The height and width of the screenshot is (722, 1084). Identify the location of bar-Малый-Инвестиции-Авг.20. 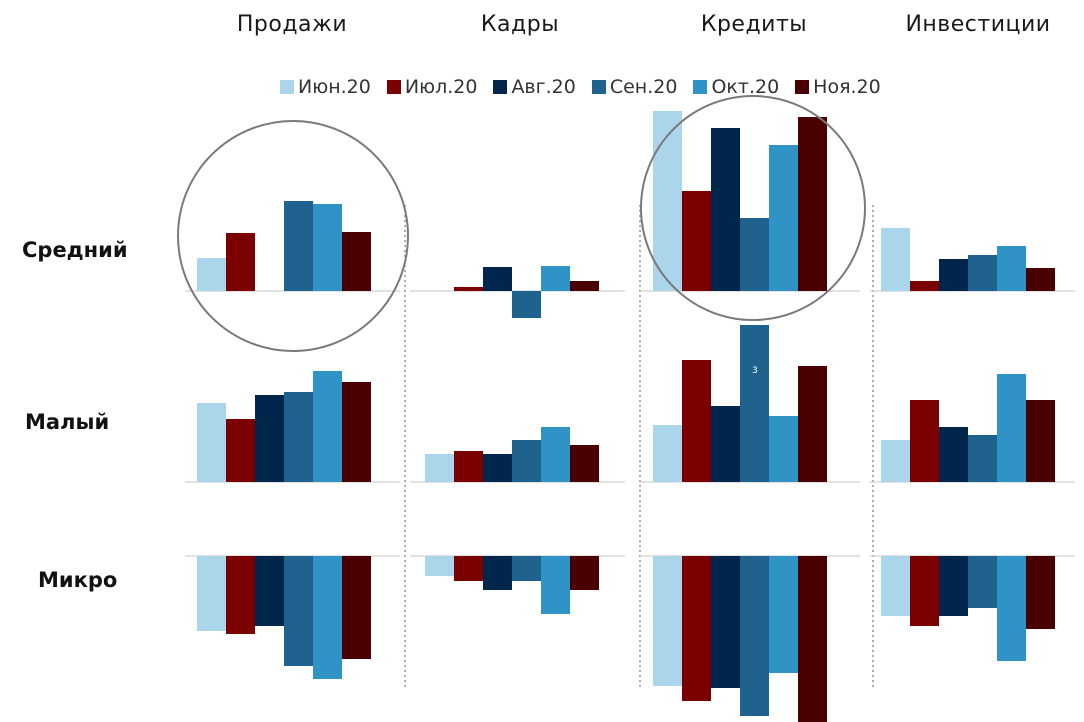
(953, 454).